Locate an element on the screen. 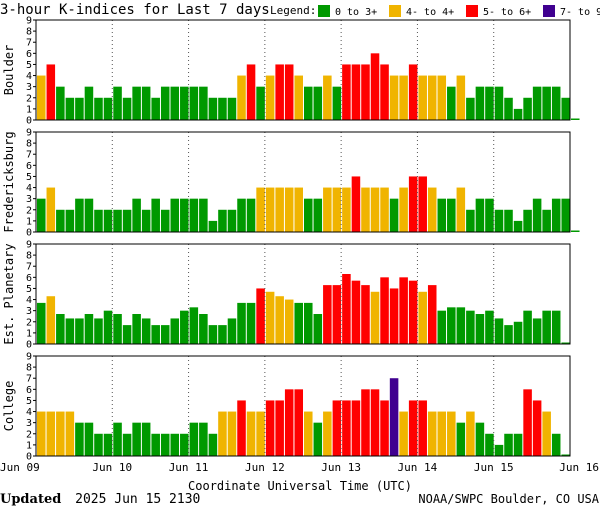  svg-text: Updated 2025 Jun 15 2130 is located at coordinates (100, 499).